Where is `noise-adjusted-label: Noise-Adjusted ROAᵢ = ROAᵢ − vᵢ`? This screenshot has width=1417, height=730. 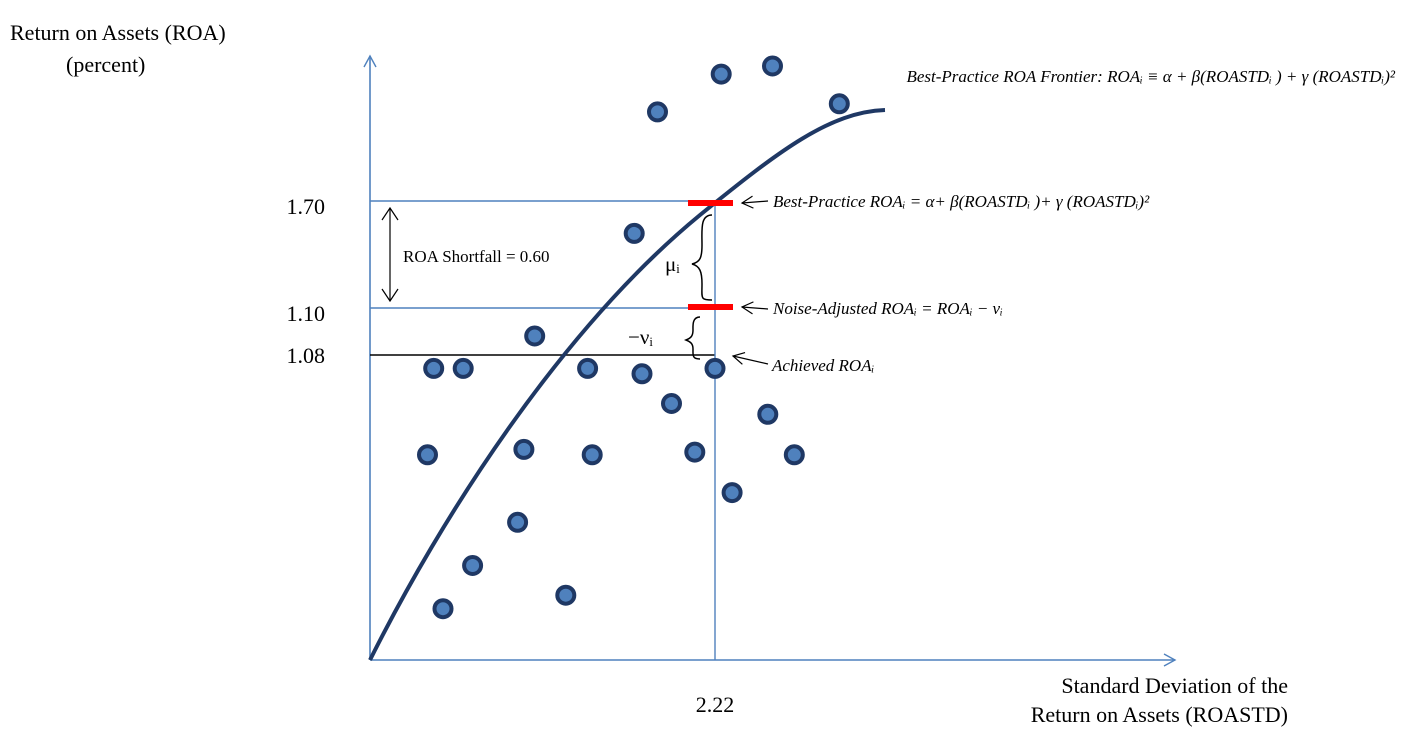
noise-adjusted-label: Noise-Adjusted ROAᵢ = ROAᵢ − vᵢ is located at coordinates (887, 308).